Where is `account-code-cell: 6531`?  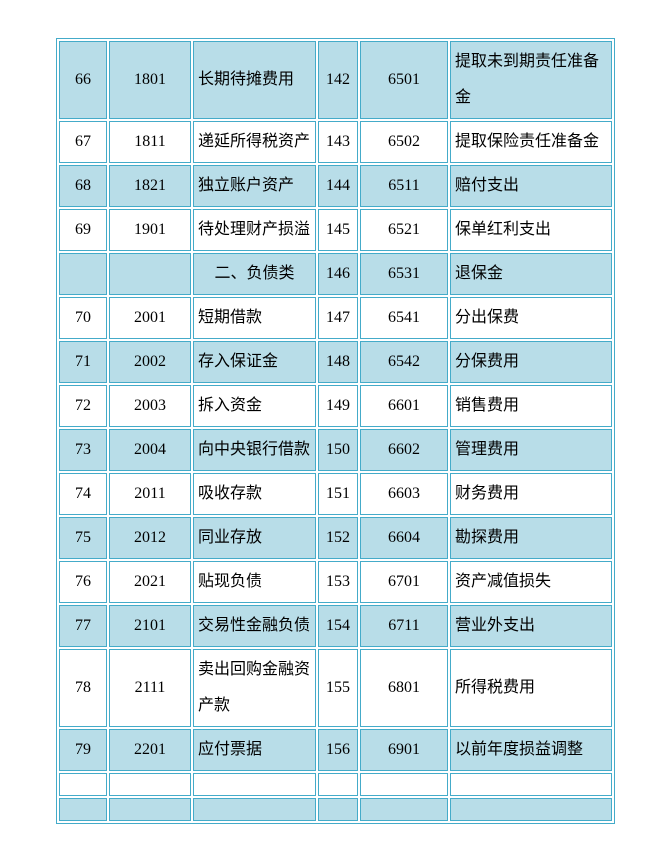
account-code-cell: 6531 is located at coordinates (404, 274).